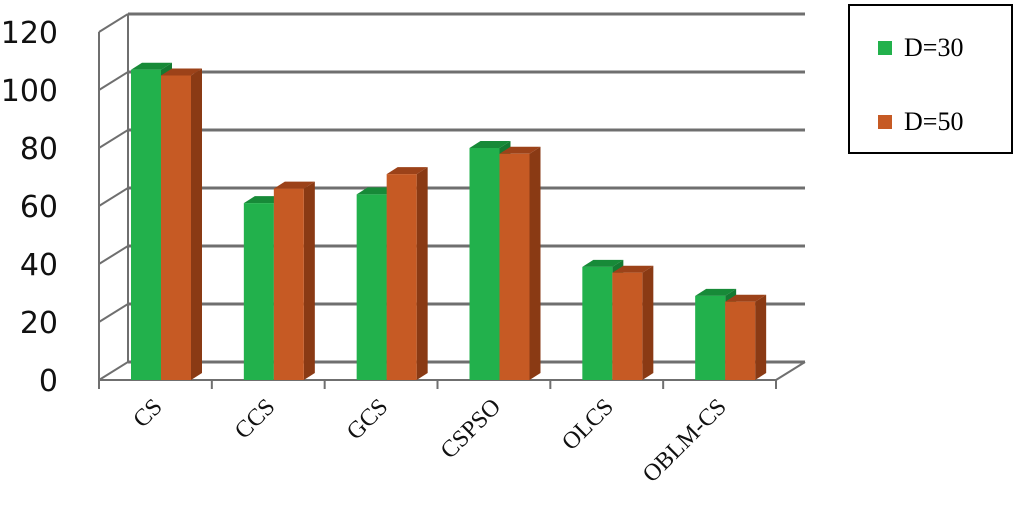 The image size is (1019, 507). I want to click on legend-swatch-d30, so click(885, 48).